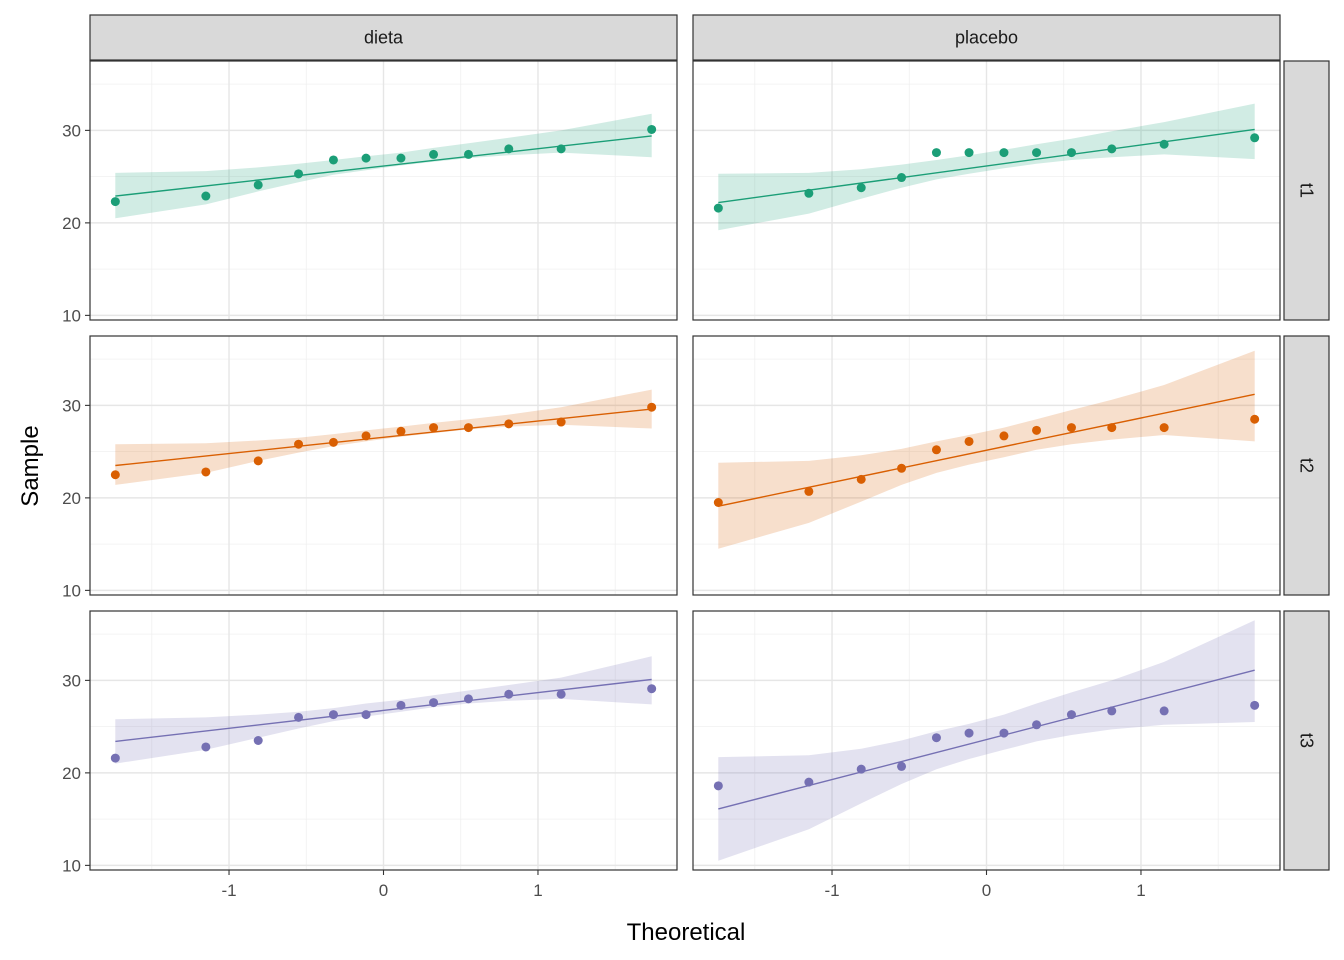  Describe the element at coordinates (30, 465) in the screenshot. I see `y-axis-title: Sample` at that location.